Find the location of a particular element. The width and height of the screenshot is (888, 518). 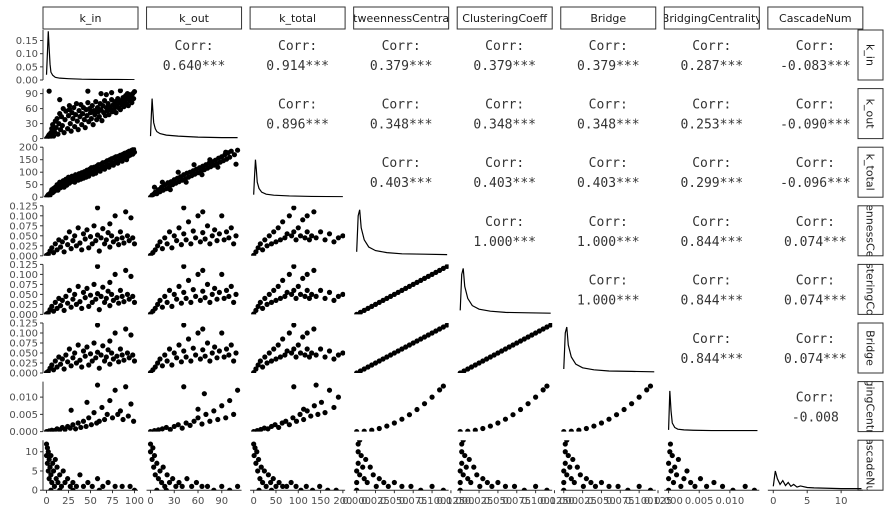

corr-value: -0.096*** is located at coordinates (815, 183).